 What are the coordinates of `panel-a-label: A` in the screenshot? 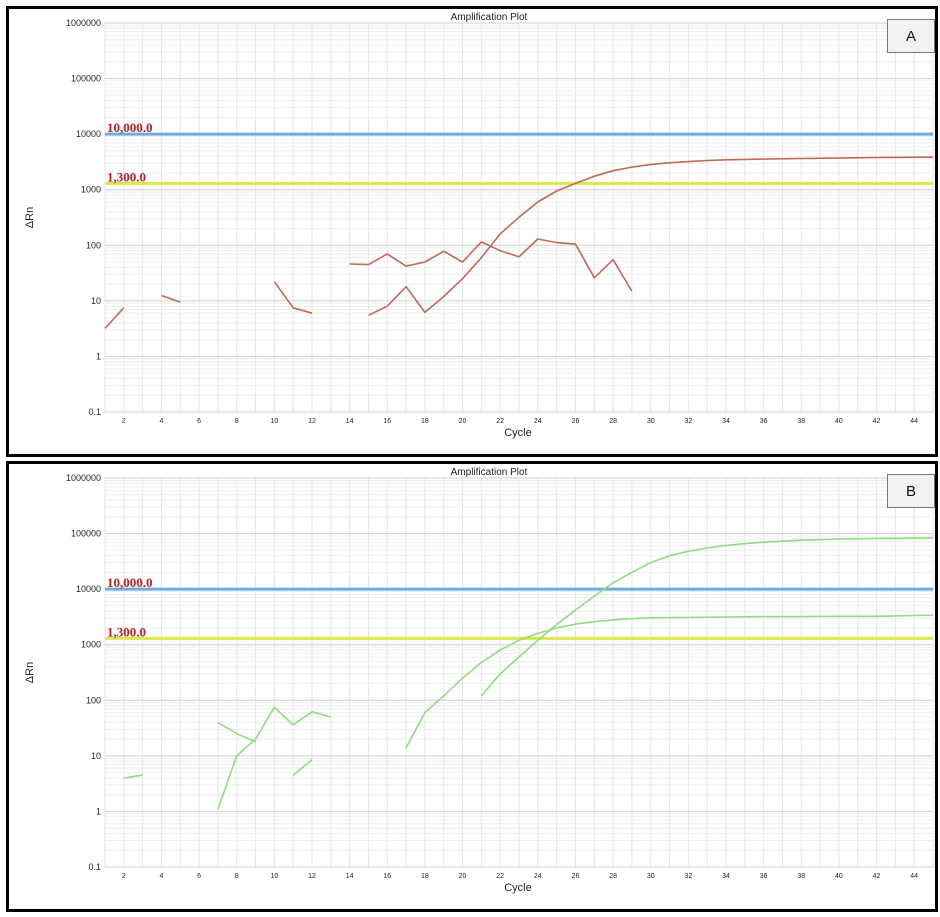 It's located at (911, 36).